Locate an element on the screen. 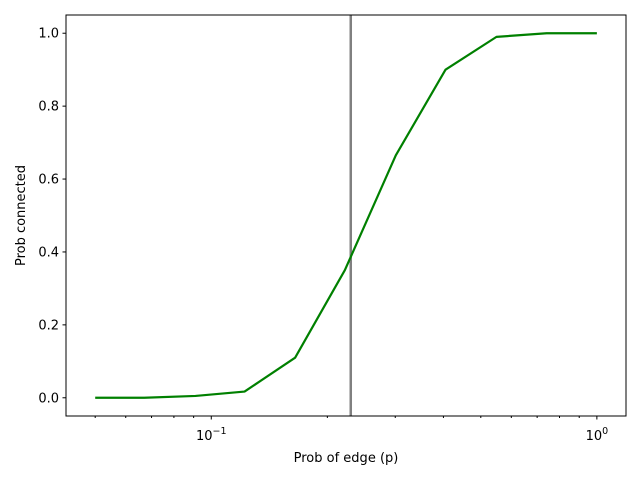 The width and height of the screenshot is (640, 480). x-tick-label: 10⁰ is located at coordinates (597, 435).